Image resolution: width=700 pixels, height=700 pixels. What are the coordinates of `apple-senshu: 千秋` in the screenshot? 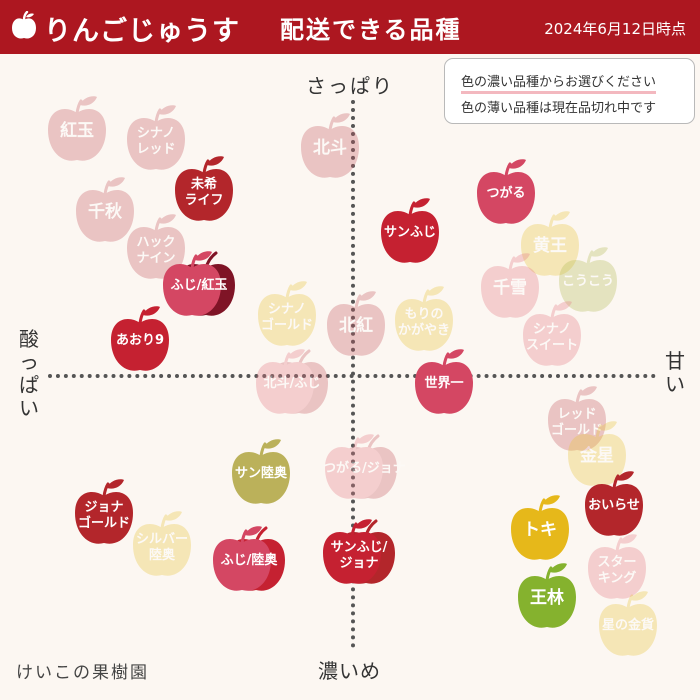 It's located at (105, 211).